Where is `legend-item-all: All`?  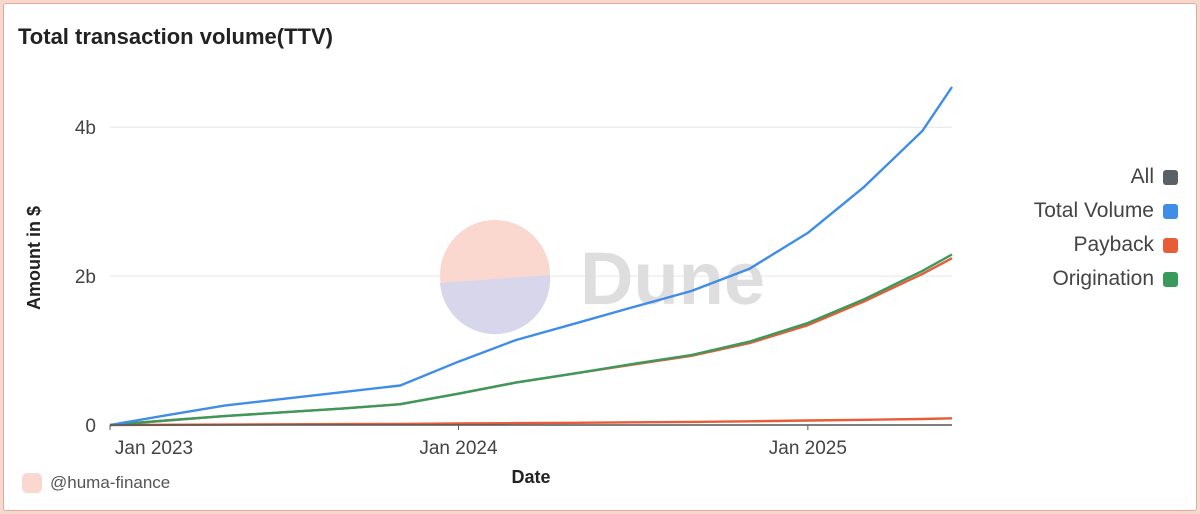 legend-item-all: All is located at coordinates (1106, 177).